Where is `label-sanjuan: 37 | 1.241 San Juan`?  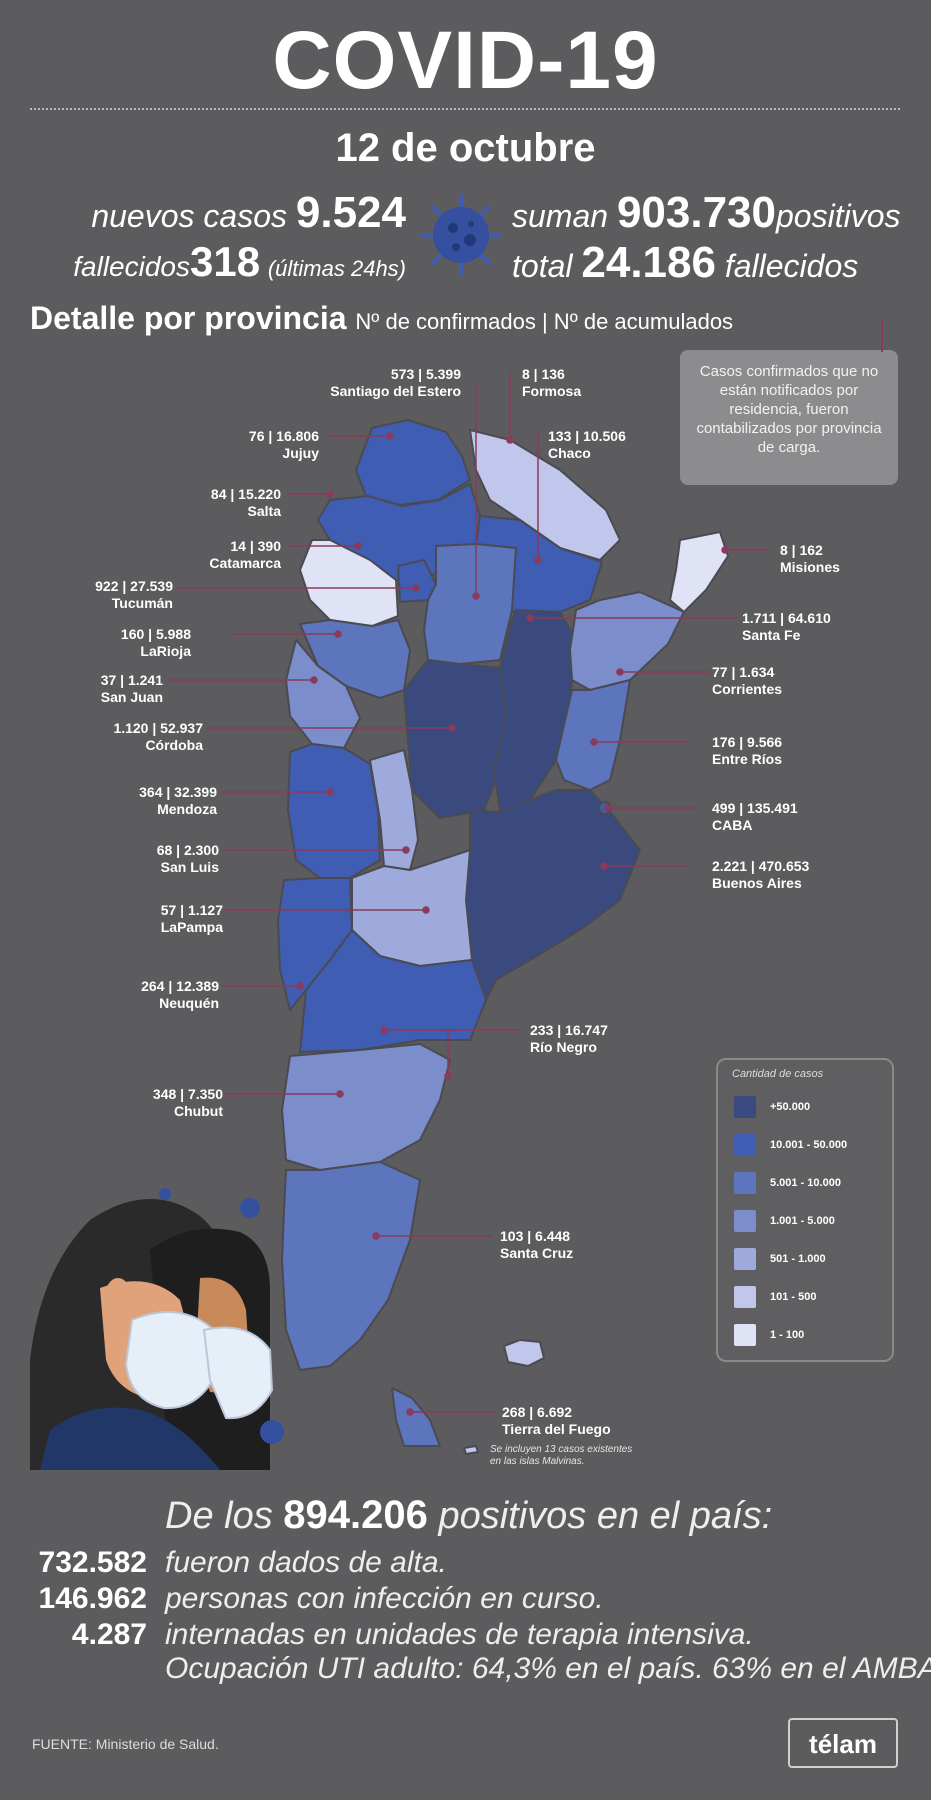 label-sanjuan: 37 | 1.241 San Juan is located at coordinates (132, 689).